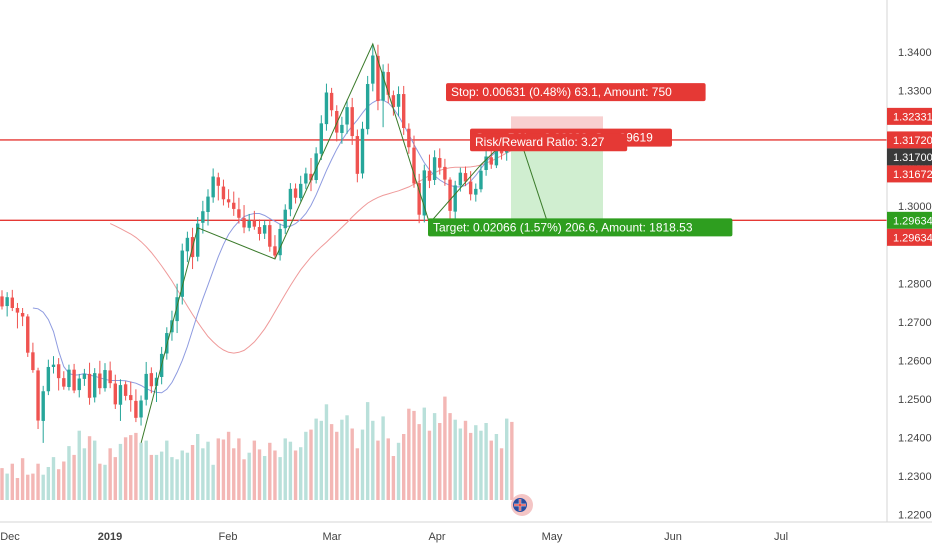 The image size is (932, 555). What do you see at coordinates (549, 142) in the screenshot?
I see `risk-reward-label: Risk/Reward Ratio: 3.27` at bounding box center [549, 142].